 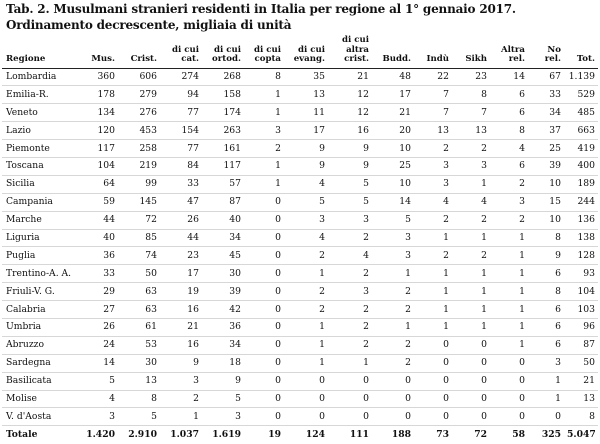 What do you see at coordinates (300, 131) in the screenshot?
I see `table-row: Lazio 120 453 154 263 3 17 16 20 13 13 8 37 663` at bounding box center [300, 131].